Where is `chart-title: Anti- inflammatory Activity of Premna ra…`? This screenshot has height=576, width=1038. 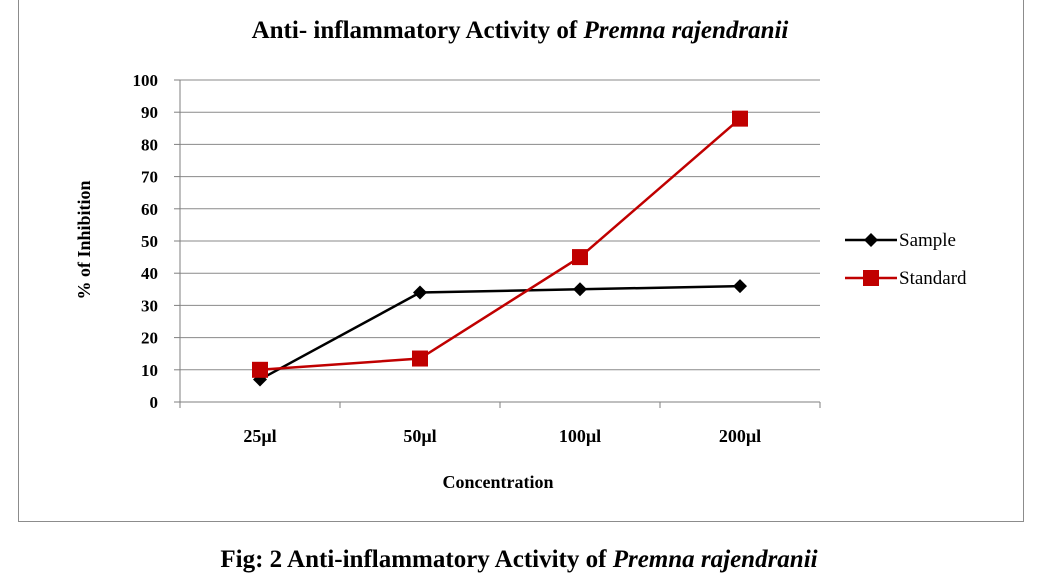
chart-title: Anti- inflammatory Activity of Premna ra… is located at coordinates (520, 30).